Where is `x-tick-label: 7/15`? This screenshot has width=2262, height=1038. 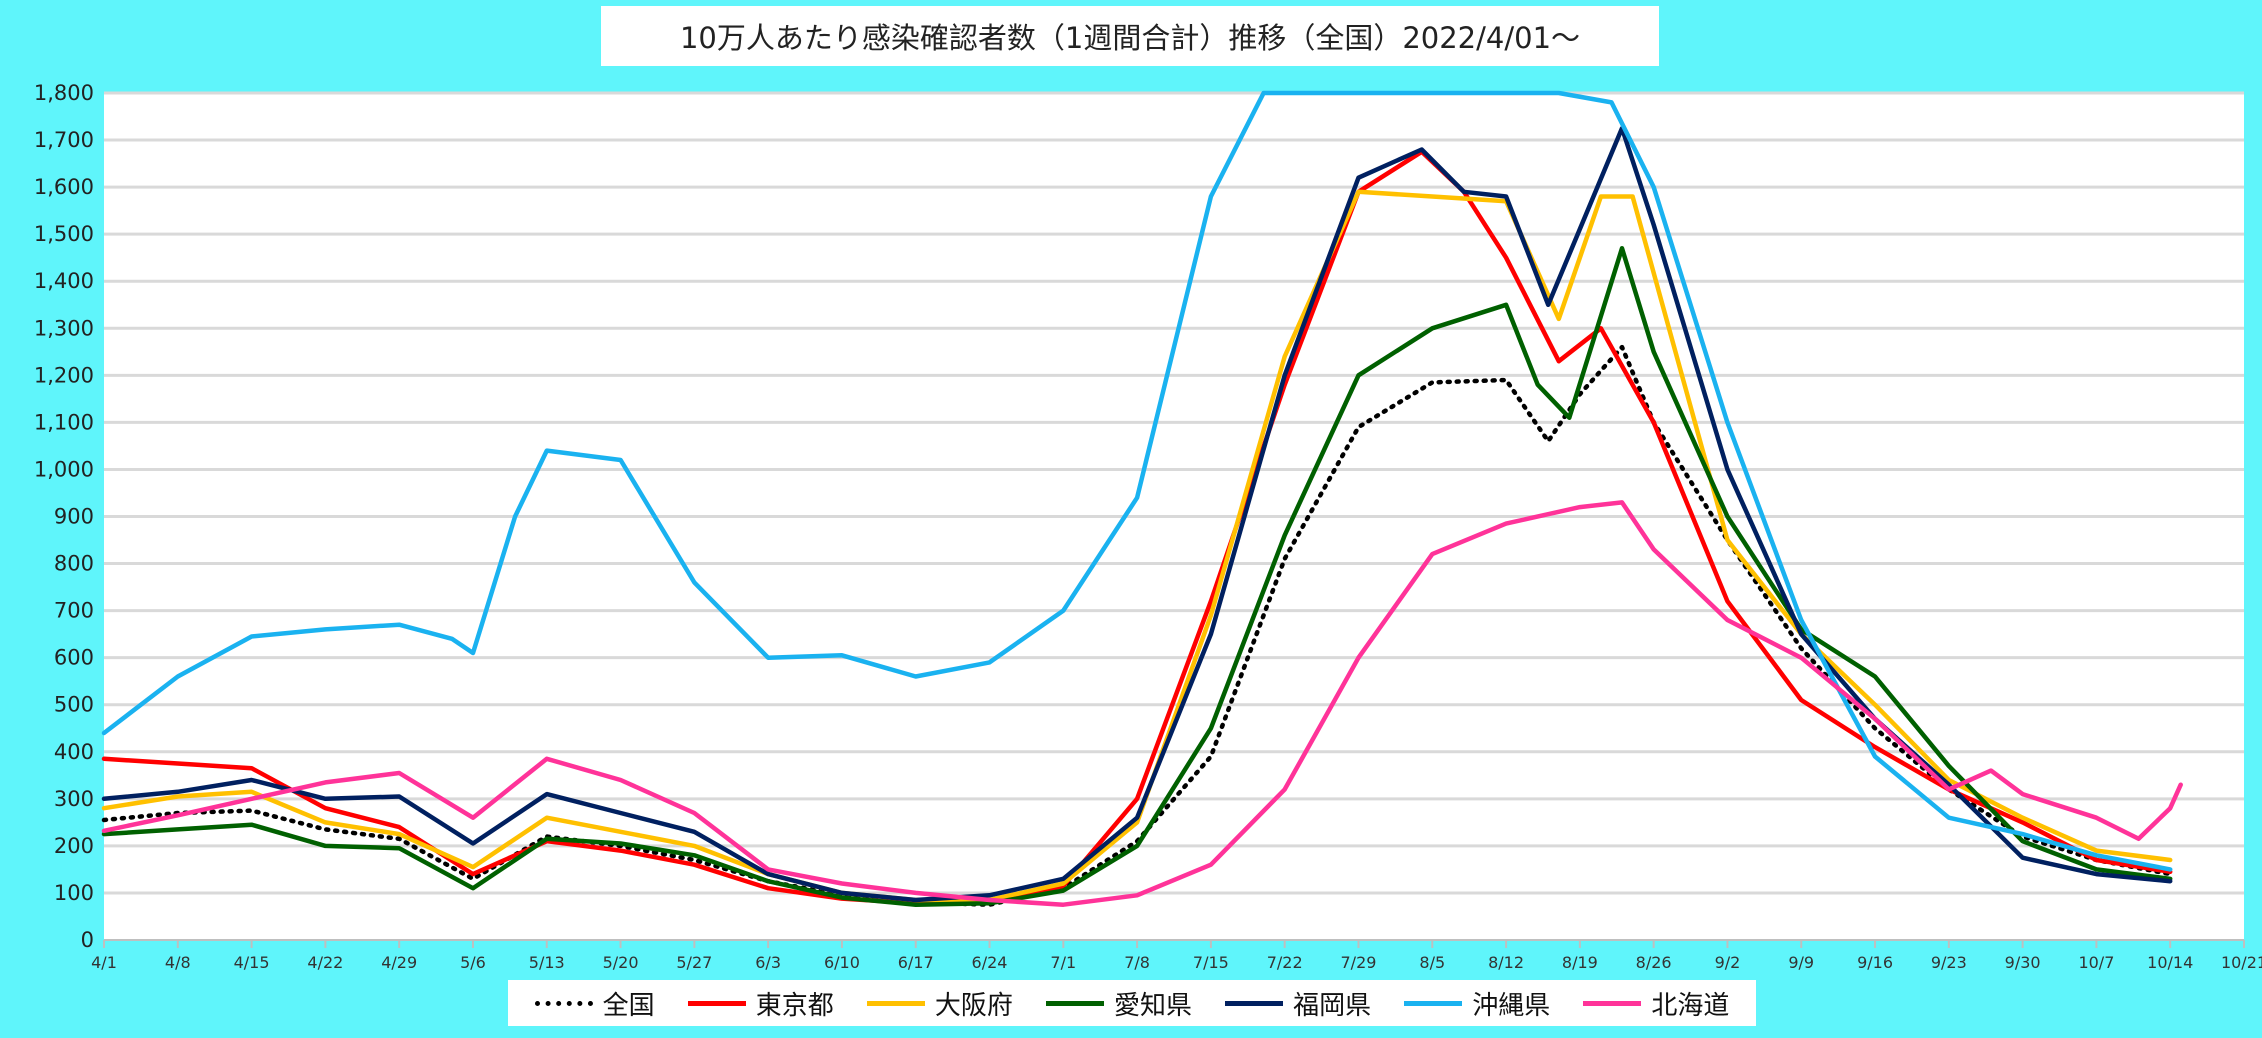
x-tick-label: 7/15 is located at coordinates (1211, 962).